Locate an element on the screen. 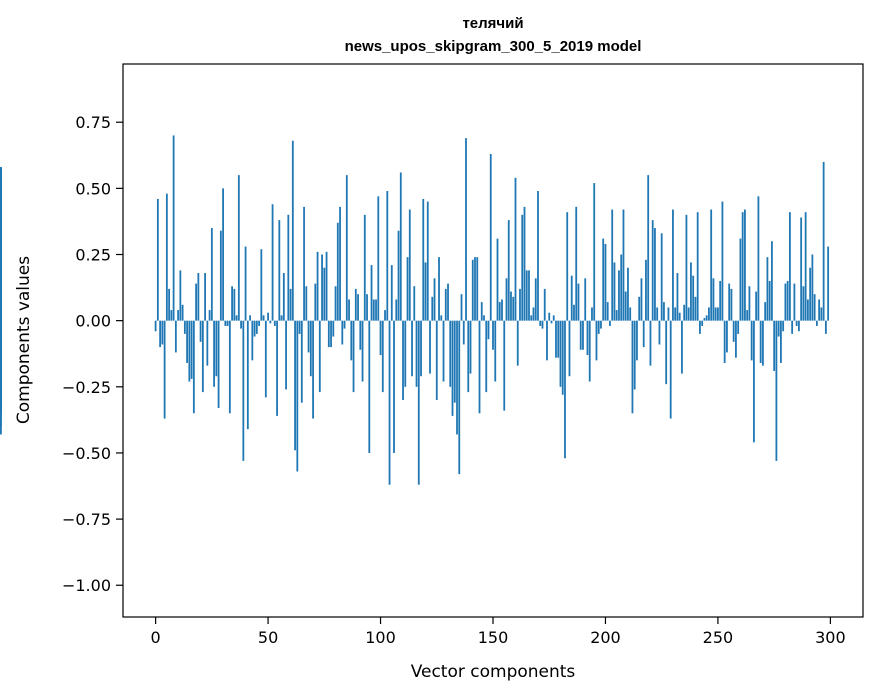 This screenshot has height=696, width=880. chart-title: телячий is located at coordinates (492, 23).